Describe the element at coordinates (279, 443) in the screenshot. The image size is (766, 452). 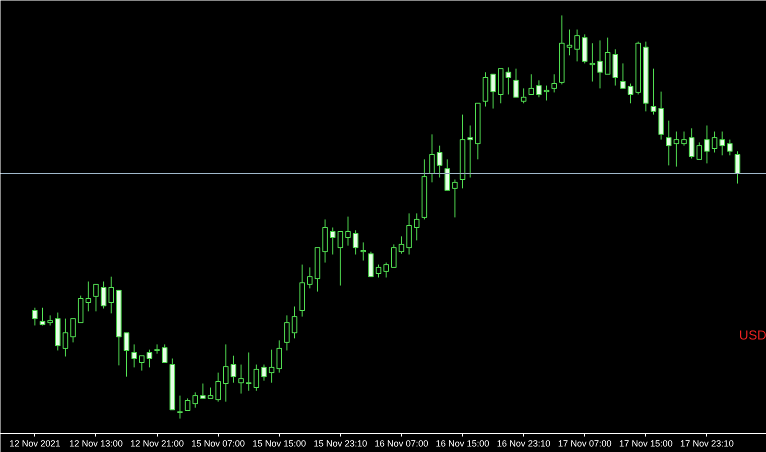
I see `x-tick-label: 15 Nov 15:00` at that location.